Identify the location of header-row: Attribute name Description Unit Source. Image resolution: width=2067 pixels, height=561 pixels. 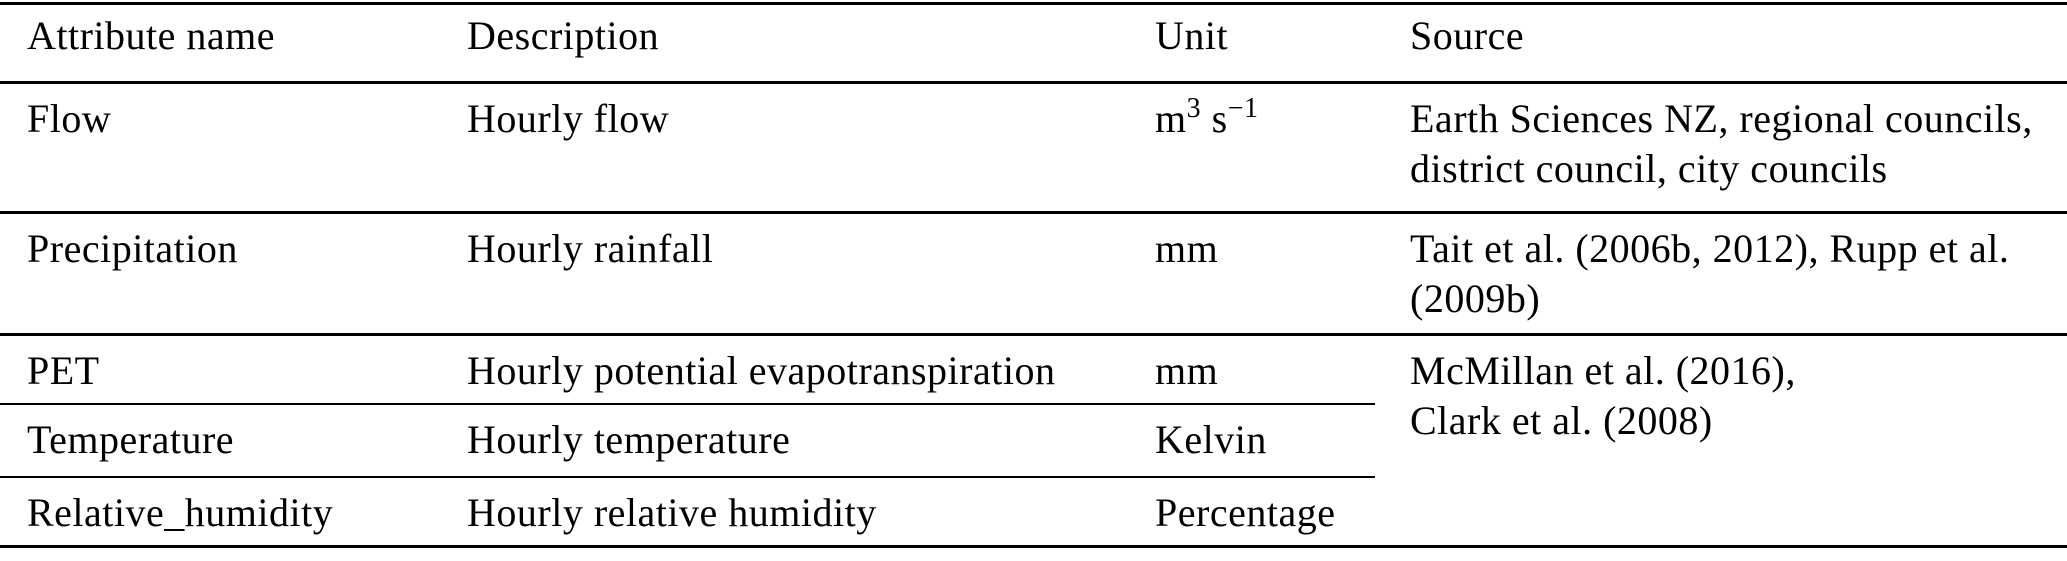
(1033, 43).